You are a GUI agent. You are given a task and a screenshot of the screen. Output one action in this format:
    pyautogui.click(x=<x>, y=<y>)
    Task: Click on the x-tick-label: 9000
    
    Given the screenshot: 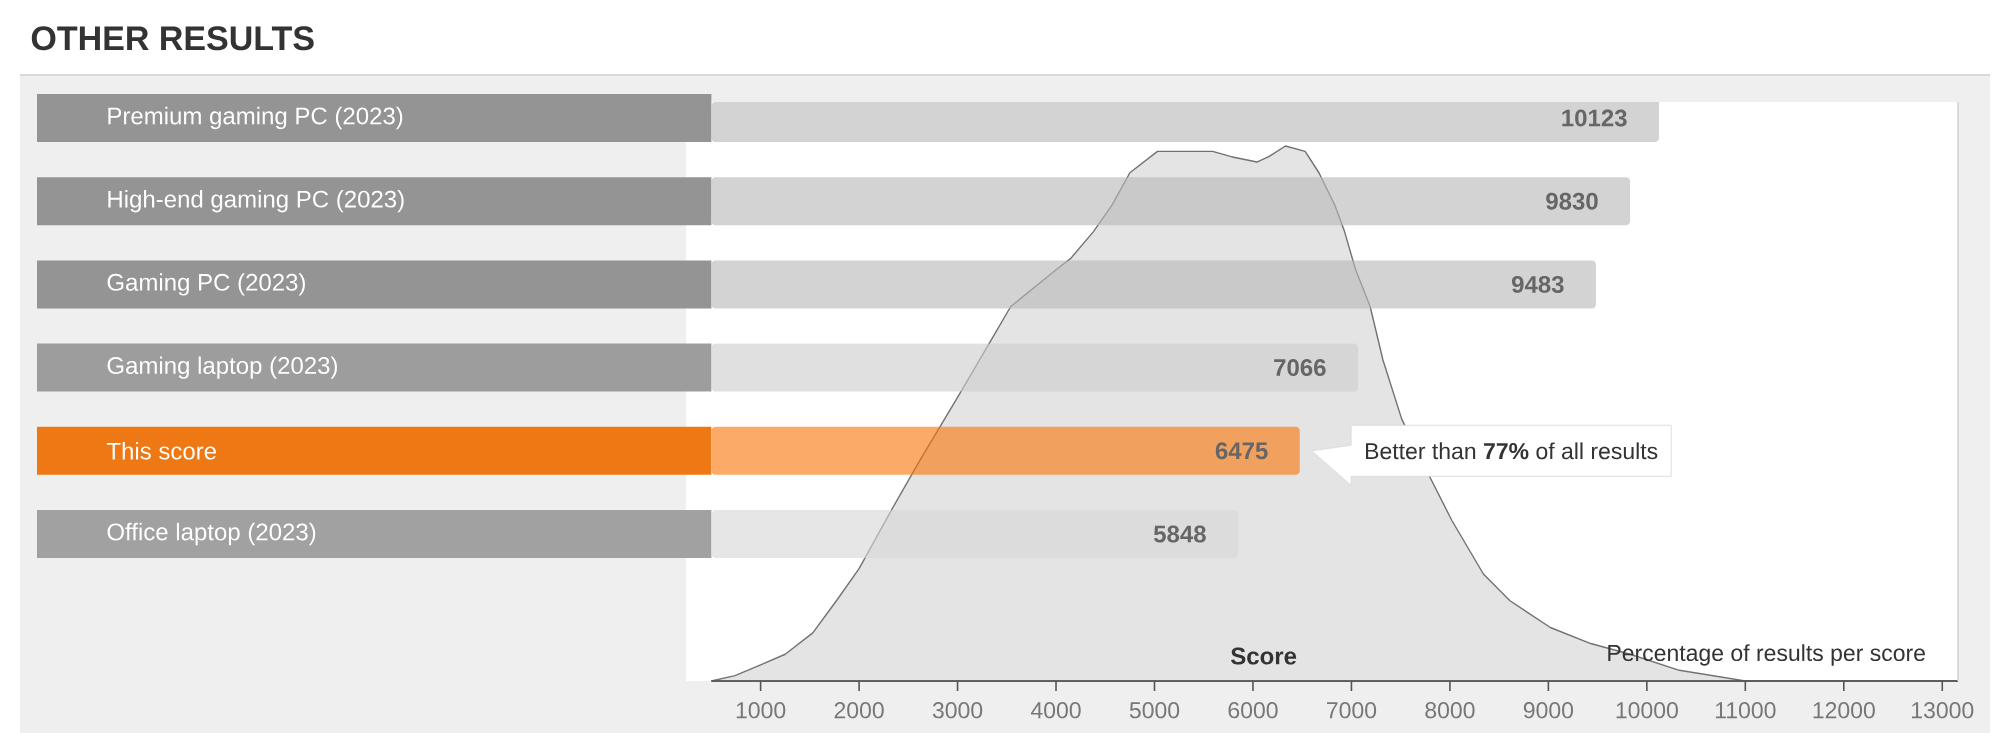 What is the action you would take?
    pyautogui.click(x=1548, y=710)
    